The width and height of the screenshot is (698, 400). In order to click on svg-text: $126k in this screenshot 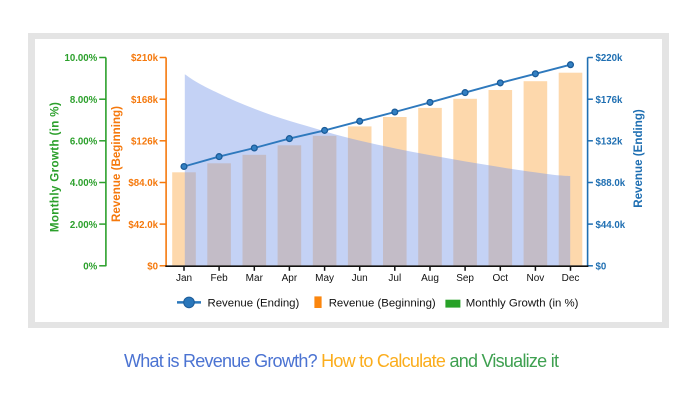, I will do `click(145, 142)`.